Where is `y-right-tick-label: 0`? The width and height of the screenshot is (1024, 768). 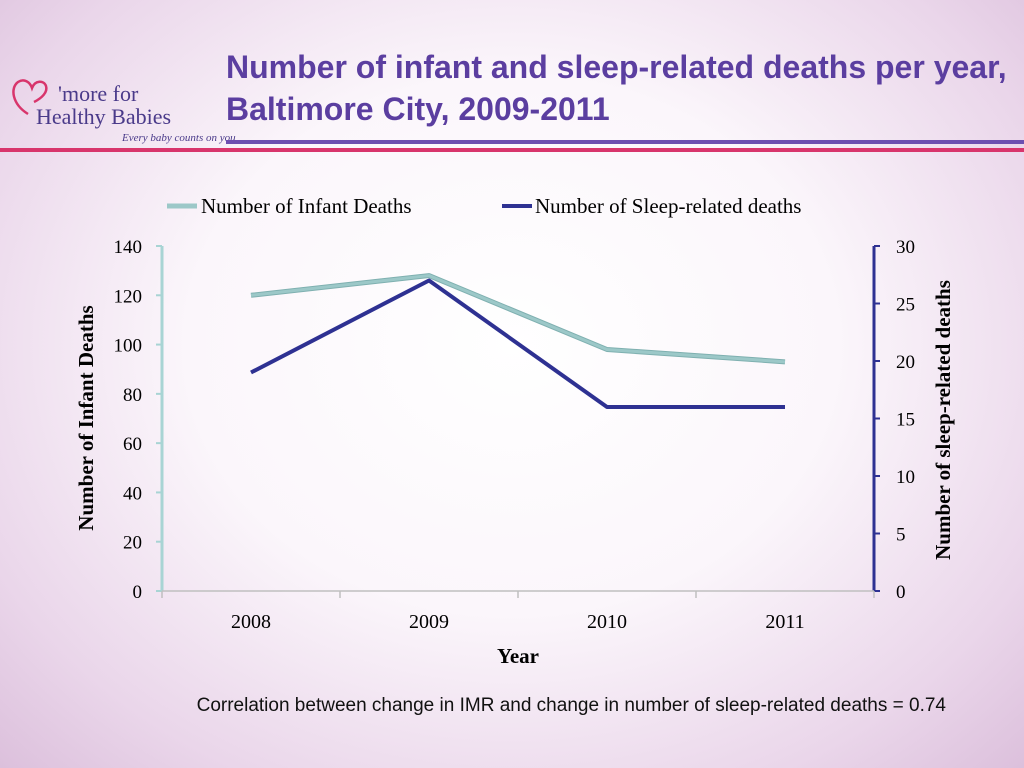
y-right-tick-label: 0 is located at coordinates (901, 592).